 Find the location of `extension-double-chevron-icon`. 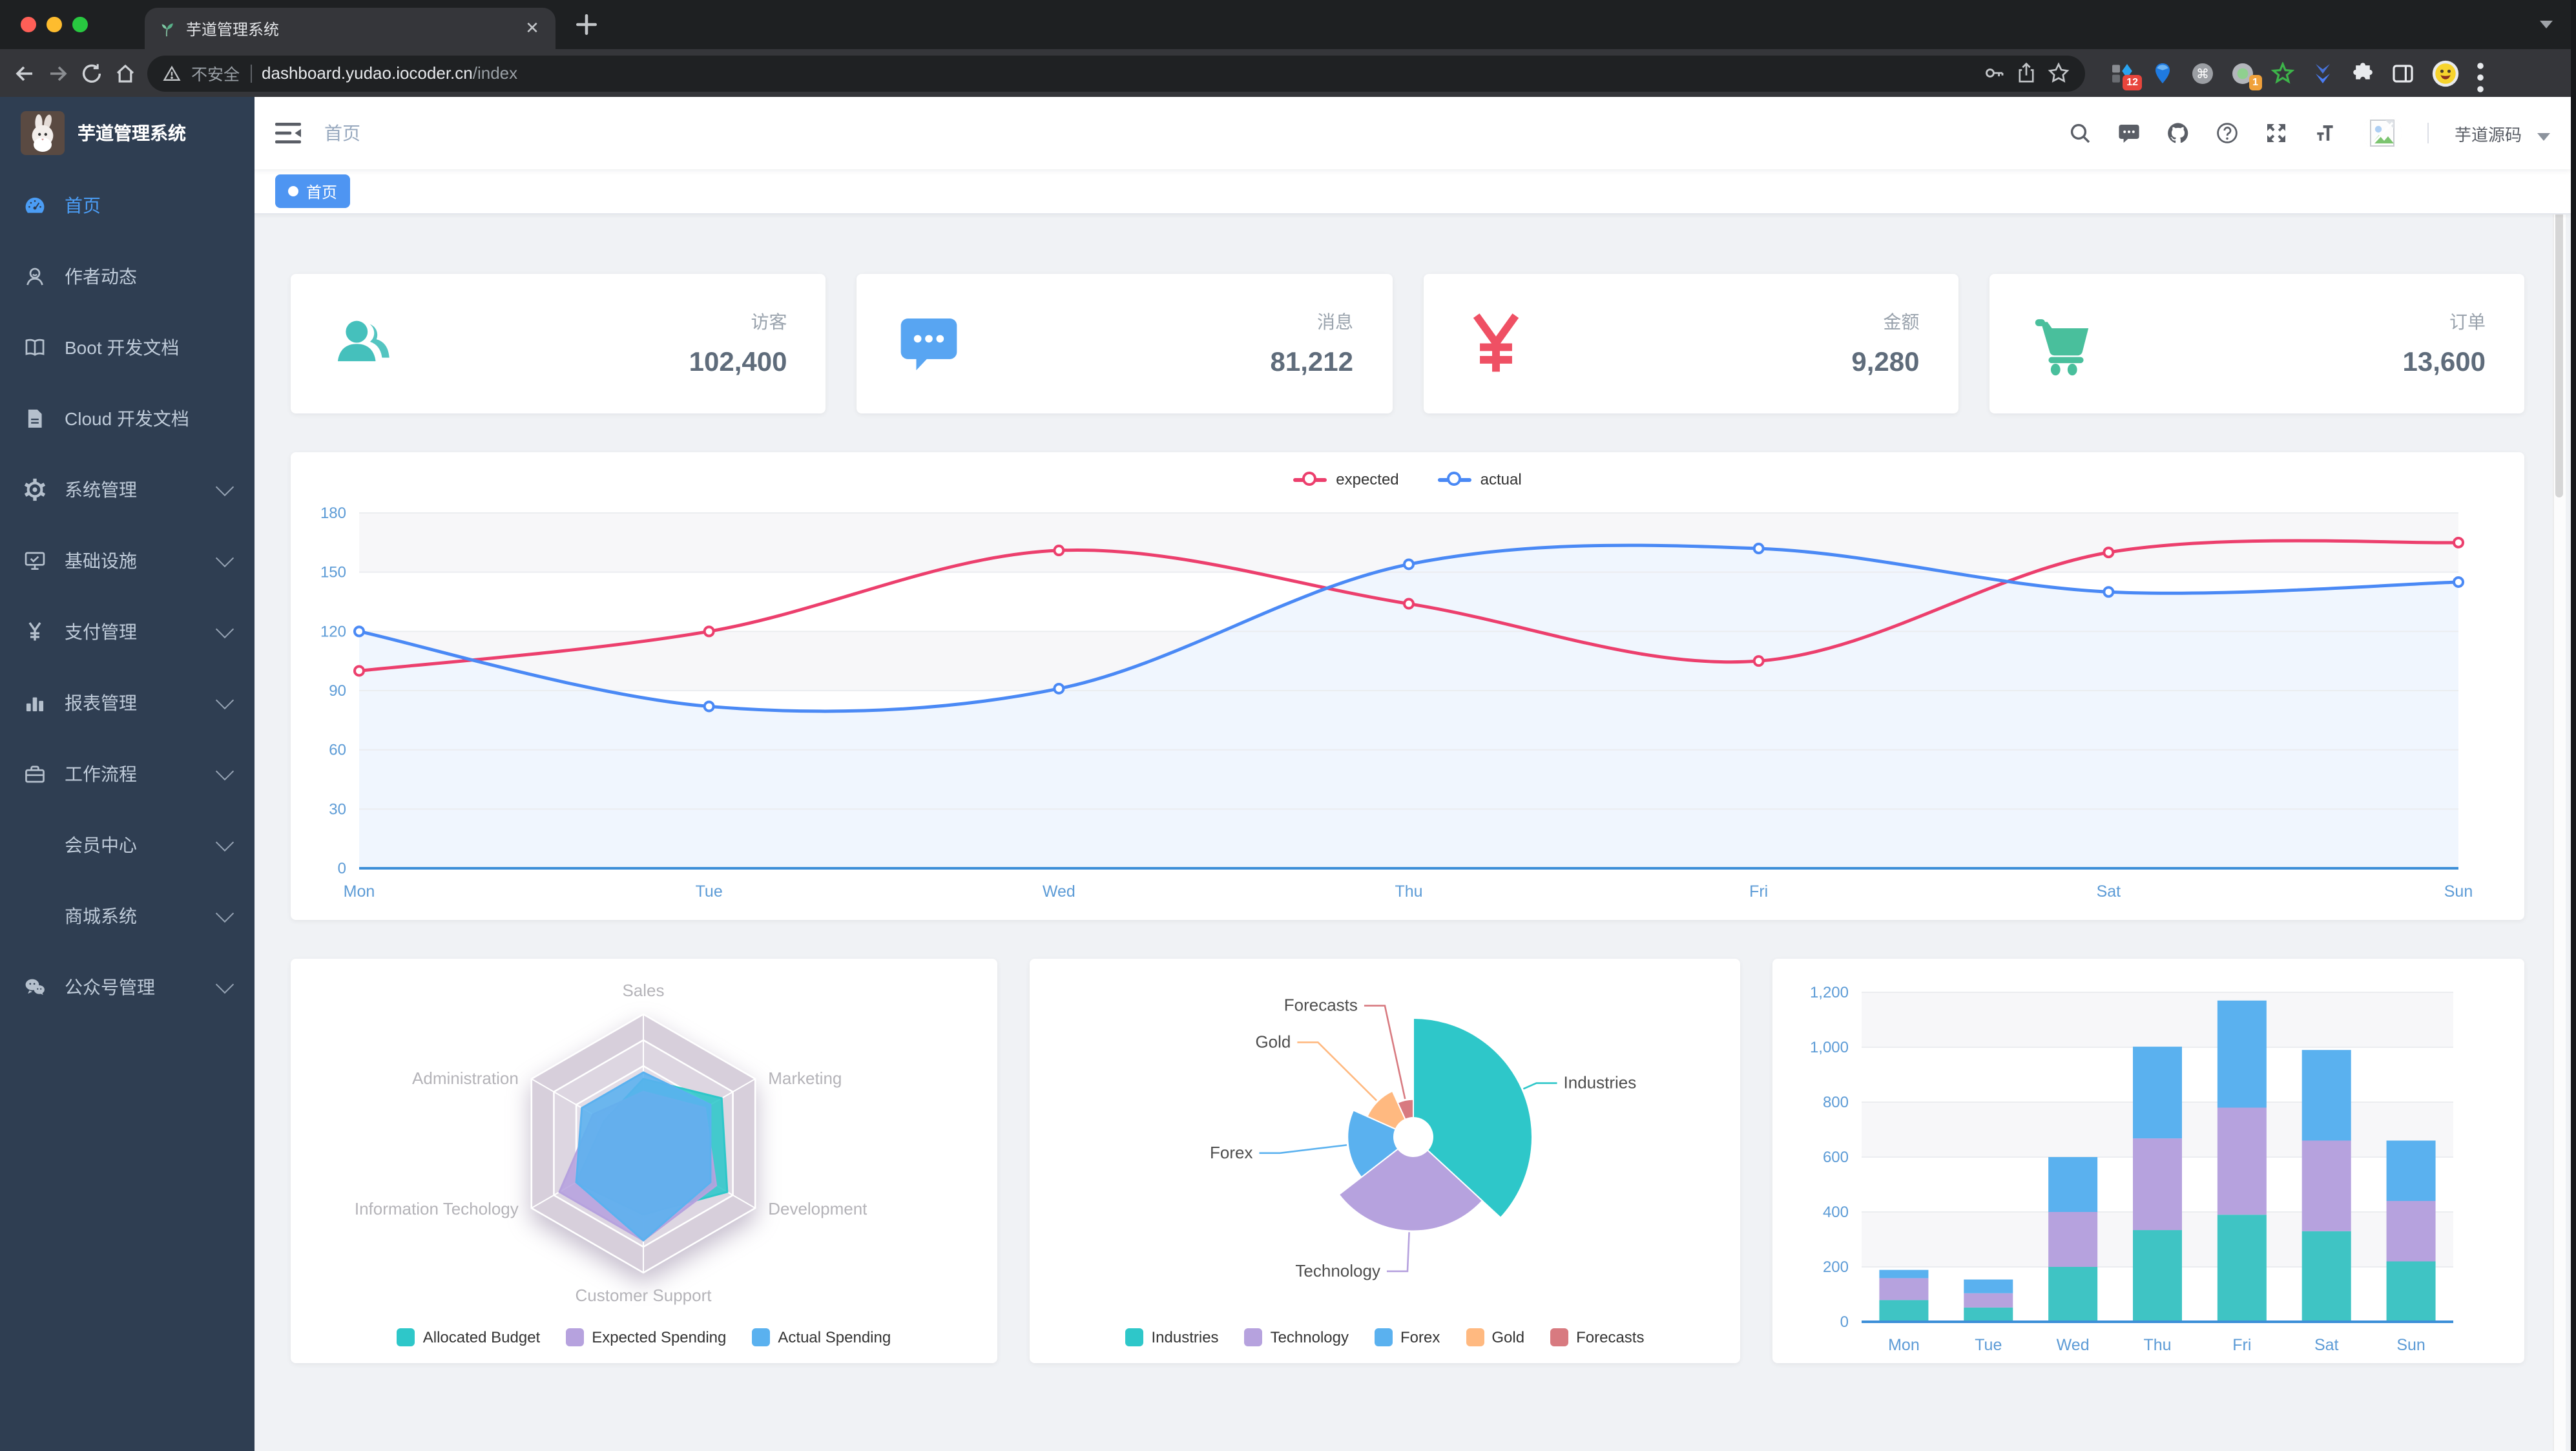

extension-double-chevron-icon is located at coordinates (2322, 73).